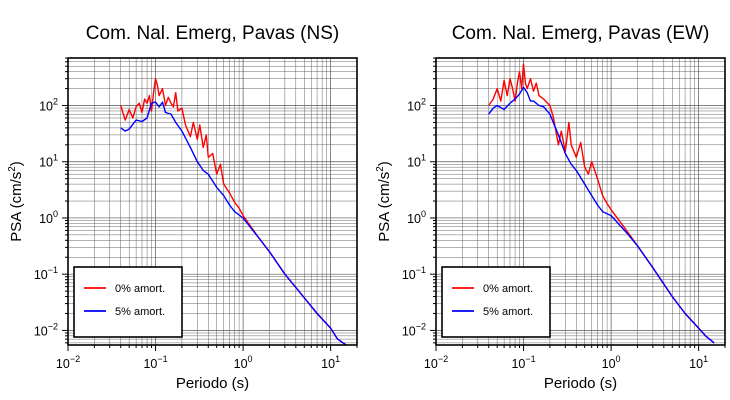  What do you see at coordinates (581, 33) in the screenshot?
I see `chart-title: Com. Nal. Emerg, Pavas (EW)` at bounding box center [581, 33].